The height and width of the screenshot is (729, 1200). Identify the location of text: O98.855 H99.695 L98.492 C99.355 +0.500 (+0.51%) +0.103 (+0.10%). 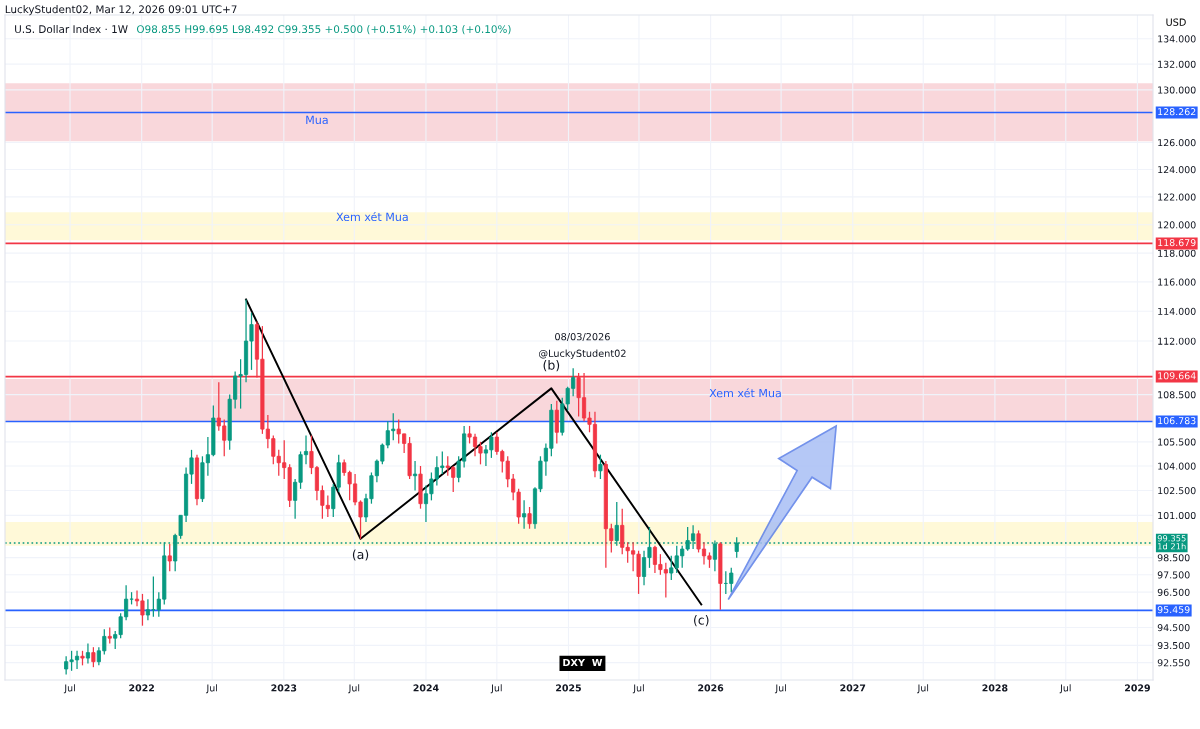
(323, 29).